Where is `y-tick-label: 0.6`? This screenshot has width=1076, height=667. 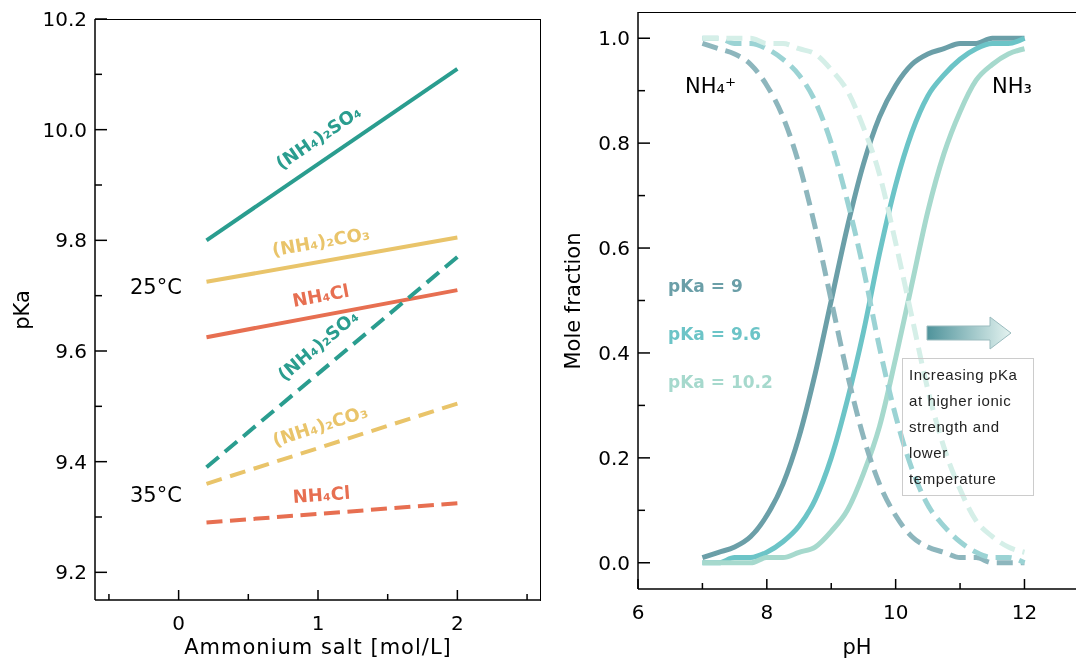
y-tick-label: 0.6 is located at coordinates (614, 248).